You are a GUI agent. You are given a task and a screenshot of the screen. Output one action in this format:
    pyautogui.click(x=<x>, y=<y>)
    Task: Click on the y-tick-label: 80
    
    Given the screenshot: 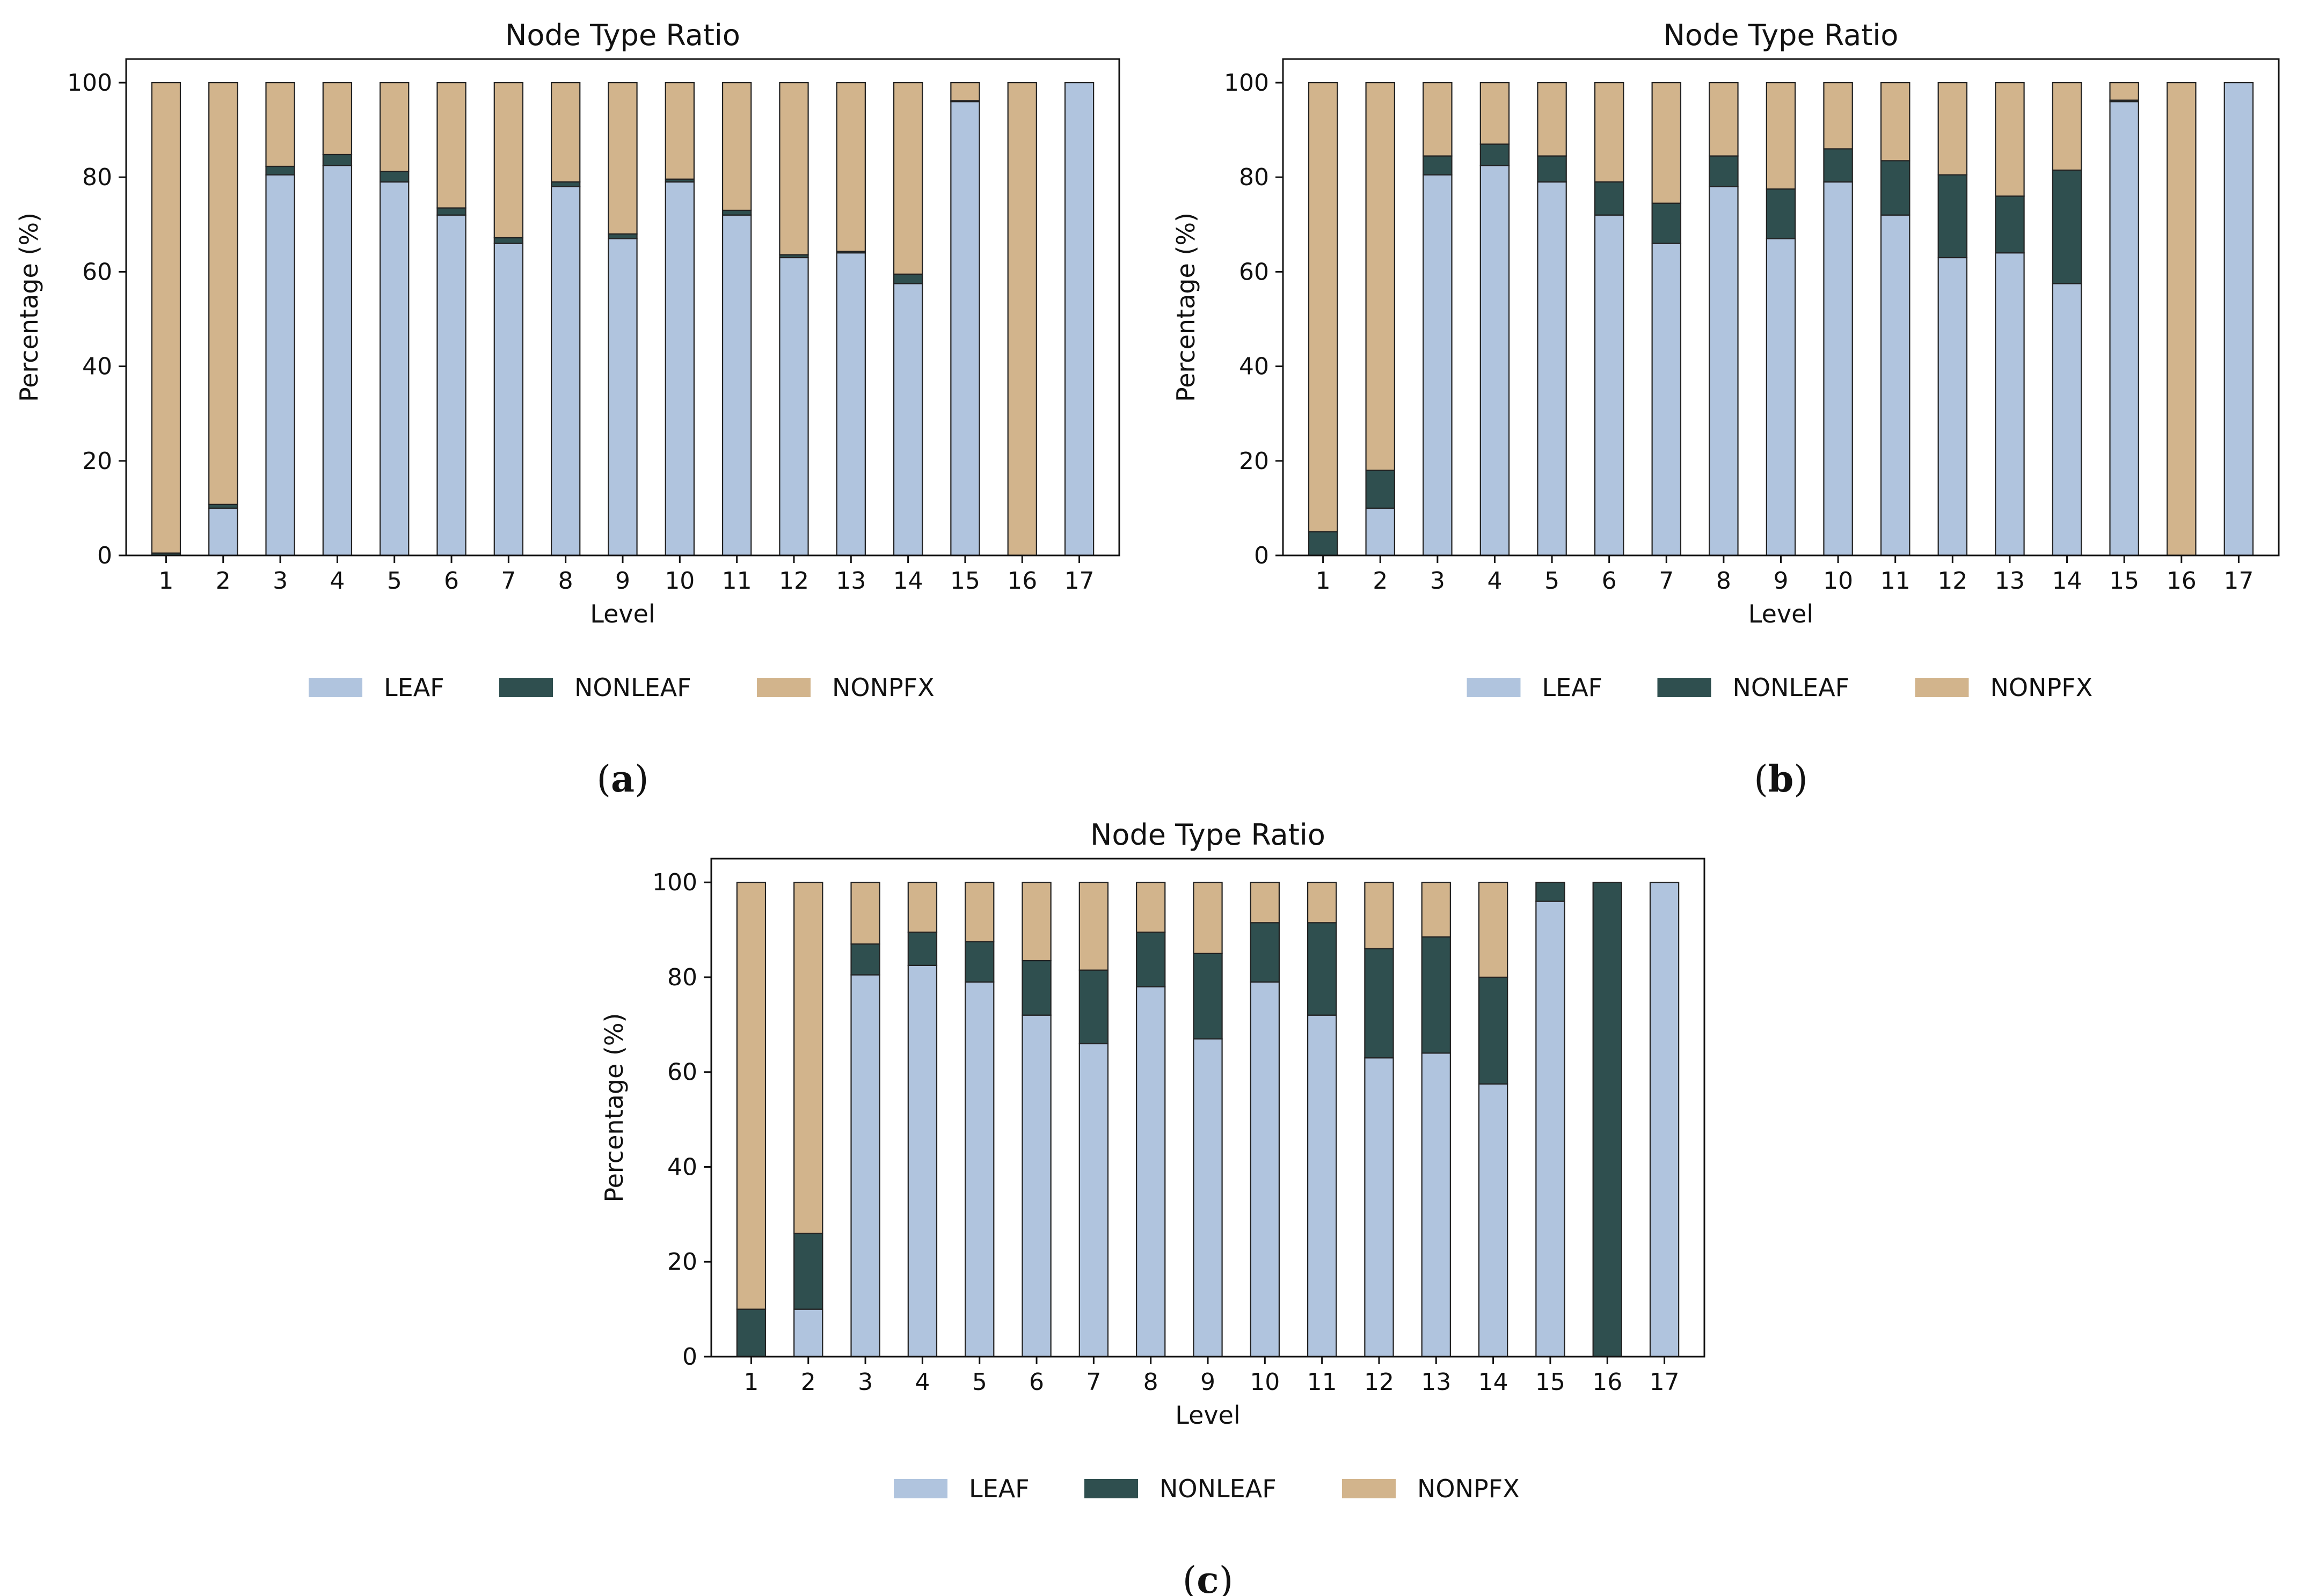 What is the action you would take?
    pyautogui.click(x=682, y=978)
    